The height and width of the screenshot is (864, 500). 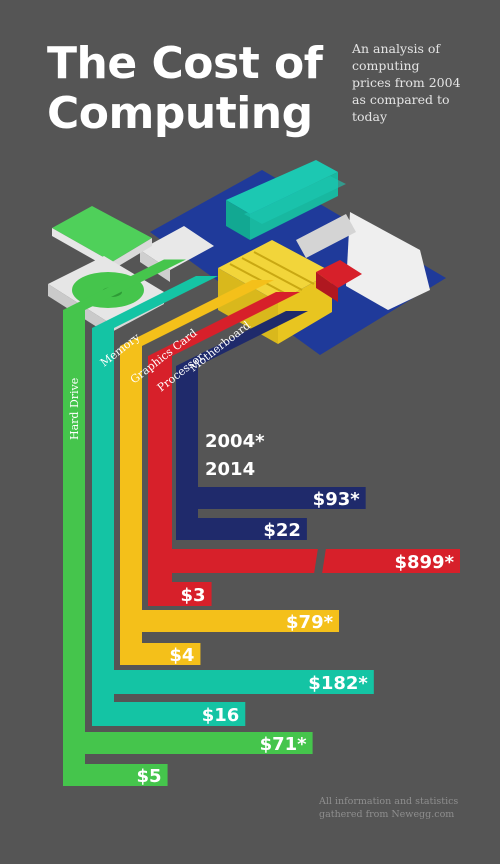 What do you see at coordinates (310, 622) in the screenshot?
I see `value-label-2004: $79*` at bounding box center [310, 622].